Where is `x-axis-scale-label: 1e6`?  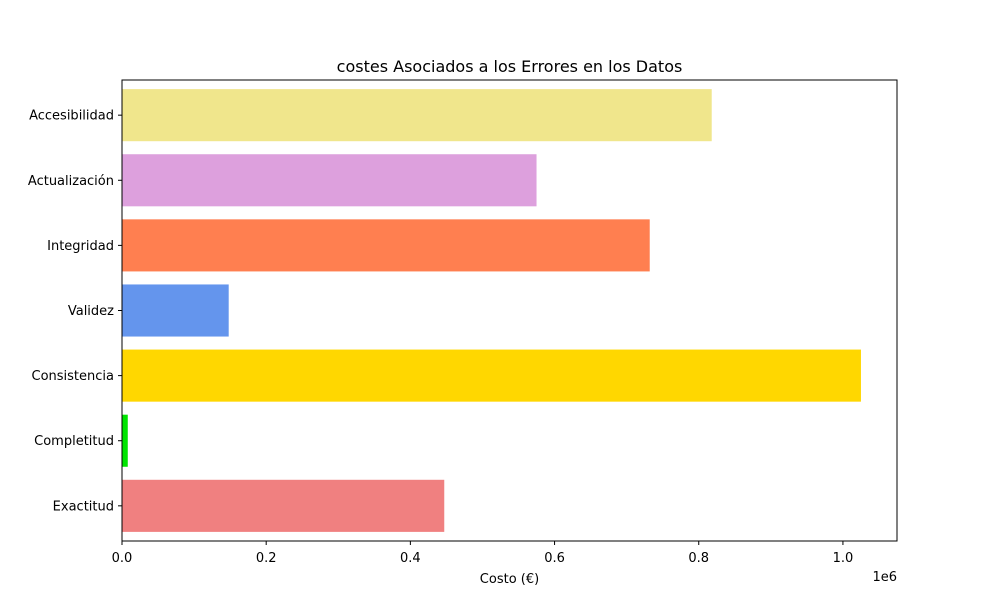
x-axis-scale-label: 1e6 is located at coordinates (884, 577).